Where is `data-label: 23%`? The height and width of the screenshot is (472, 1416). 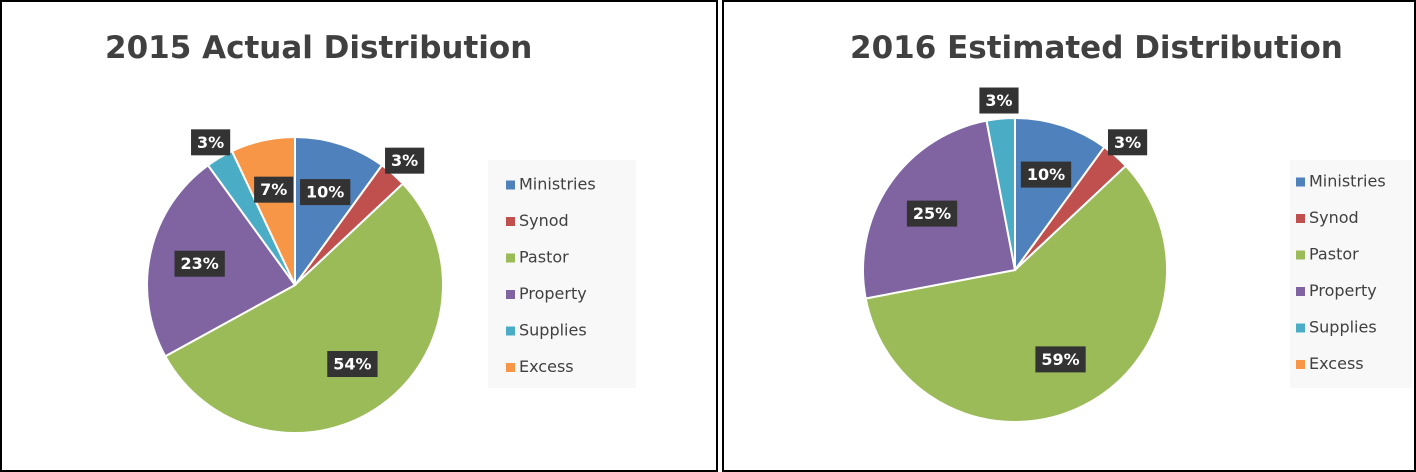 data-label: 23% is located at coordinates (200, 263).